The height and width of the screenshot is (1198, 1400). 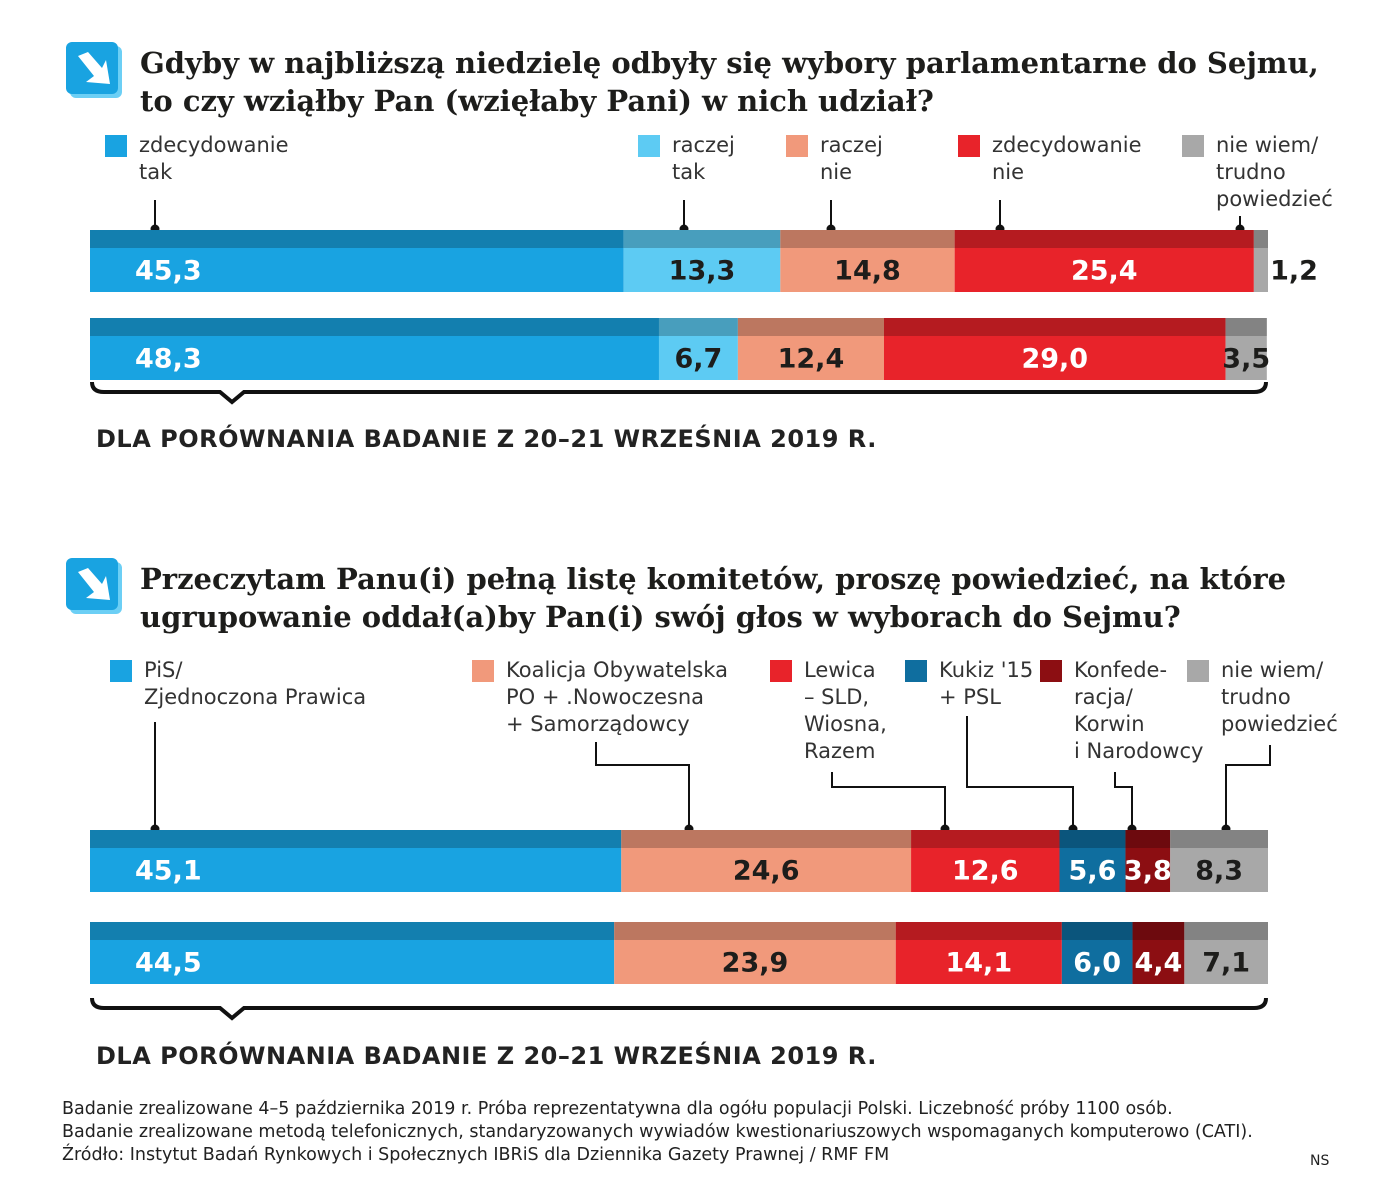 What do you see at coordinates (168, 359) in the screenshot?
I see `value-label: 48,3` at bounding box center [168, 359].